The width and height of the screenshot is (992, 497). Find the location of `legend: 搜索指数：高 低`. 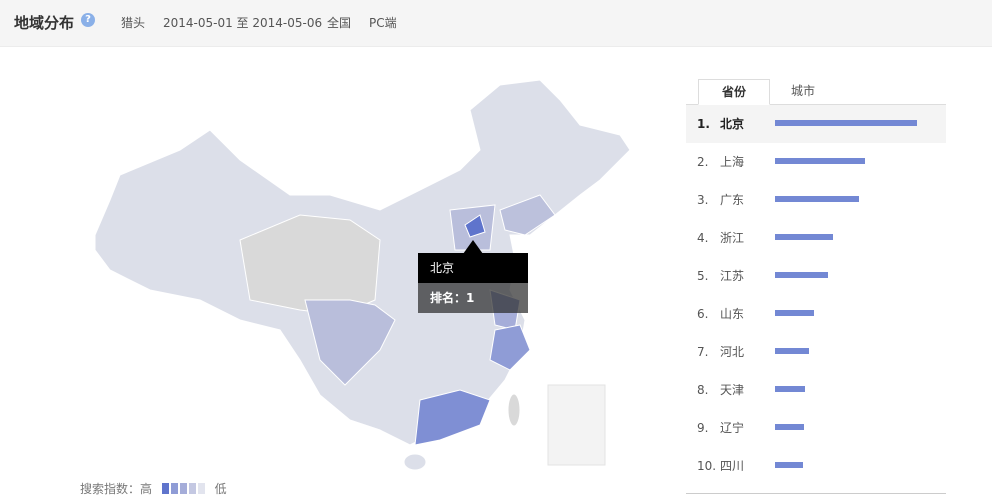

legend: 搜索指数：高 低 is located at coordinates (153, 488).